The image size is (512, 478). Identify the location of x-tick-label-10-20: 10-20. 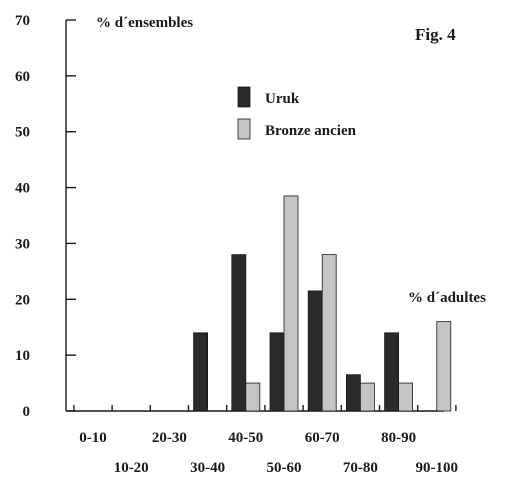
(131, 468).